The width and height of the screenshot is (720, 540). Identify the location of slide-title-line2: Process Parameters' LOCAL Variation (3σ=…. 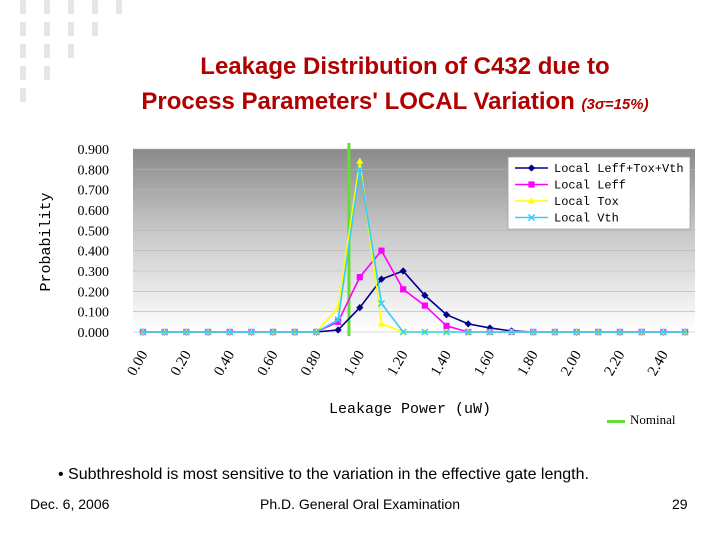
(395, 102).